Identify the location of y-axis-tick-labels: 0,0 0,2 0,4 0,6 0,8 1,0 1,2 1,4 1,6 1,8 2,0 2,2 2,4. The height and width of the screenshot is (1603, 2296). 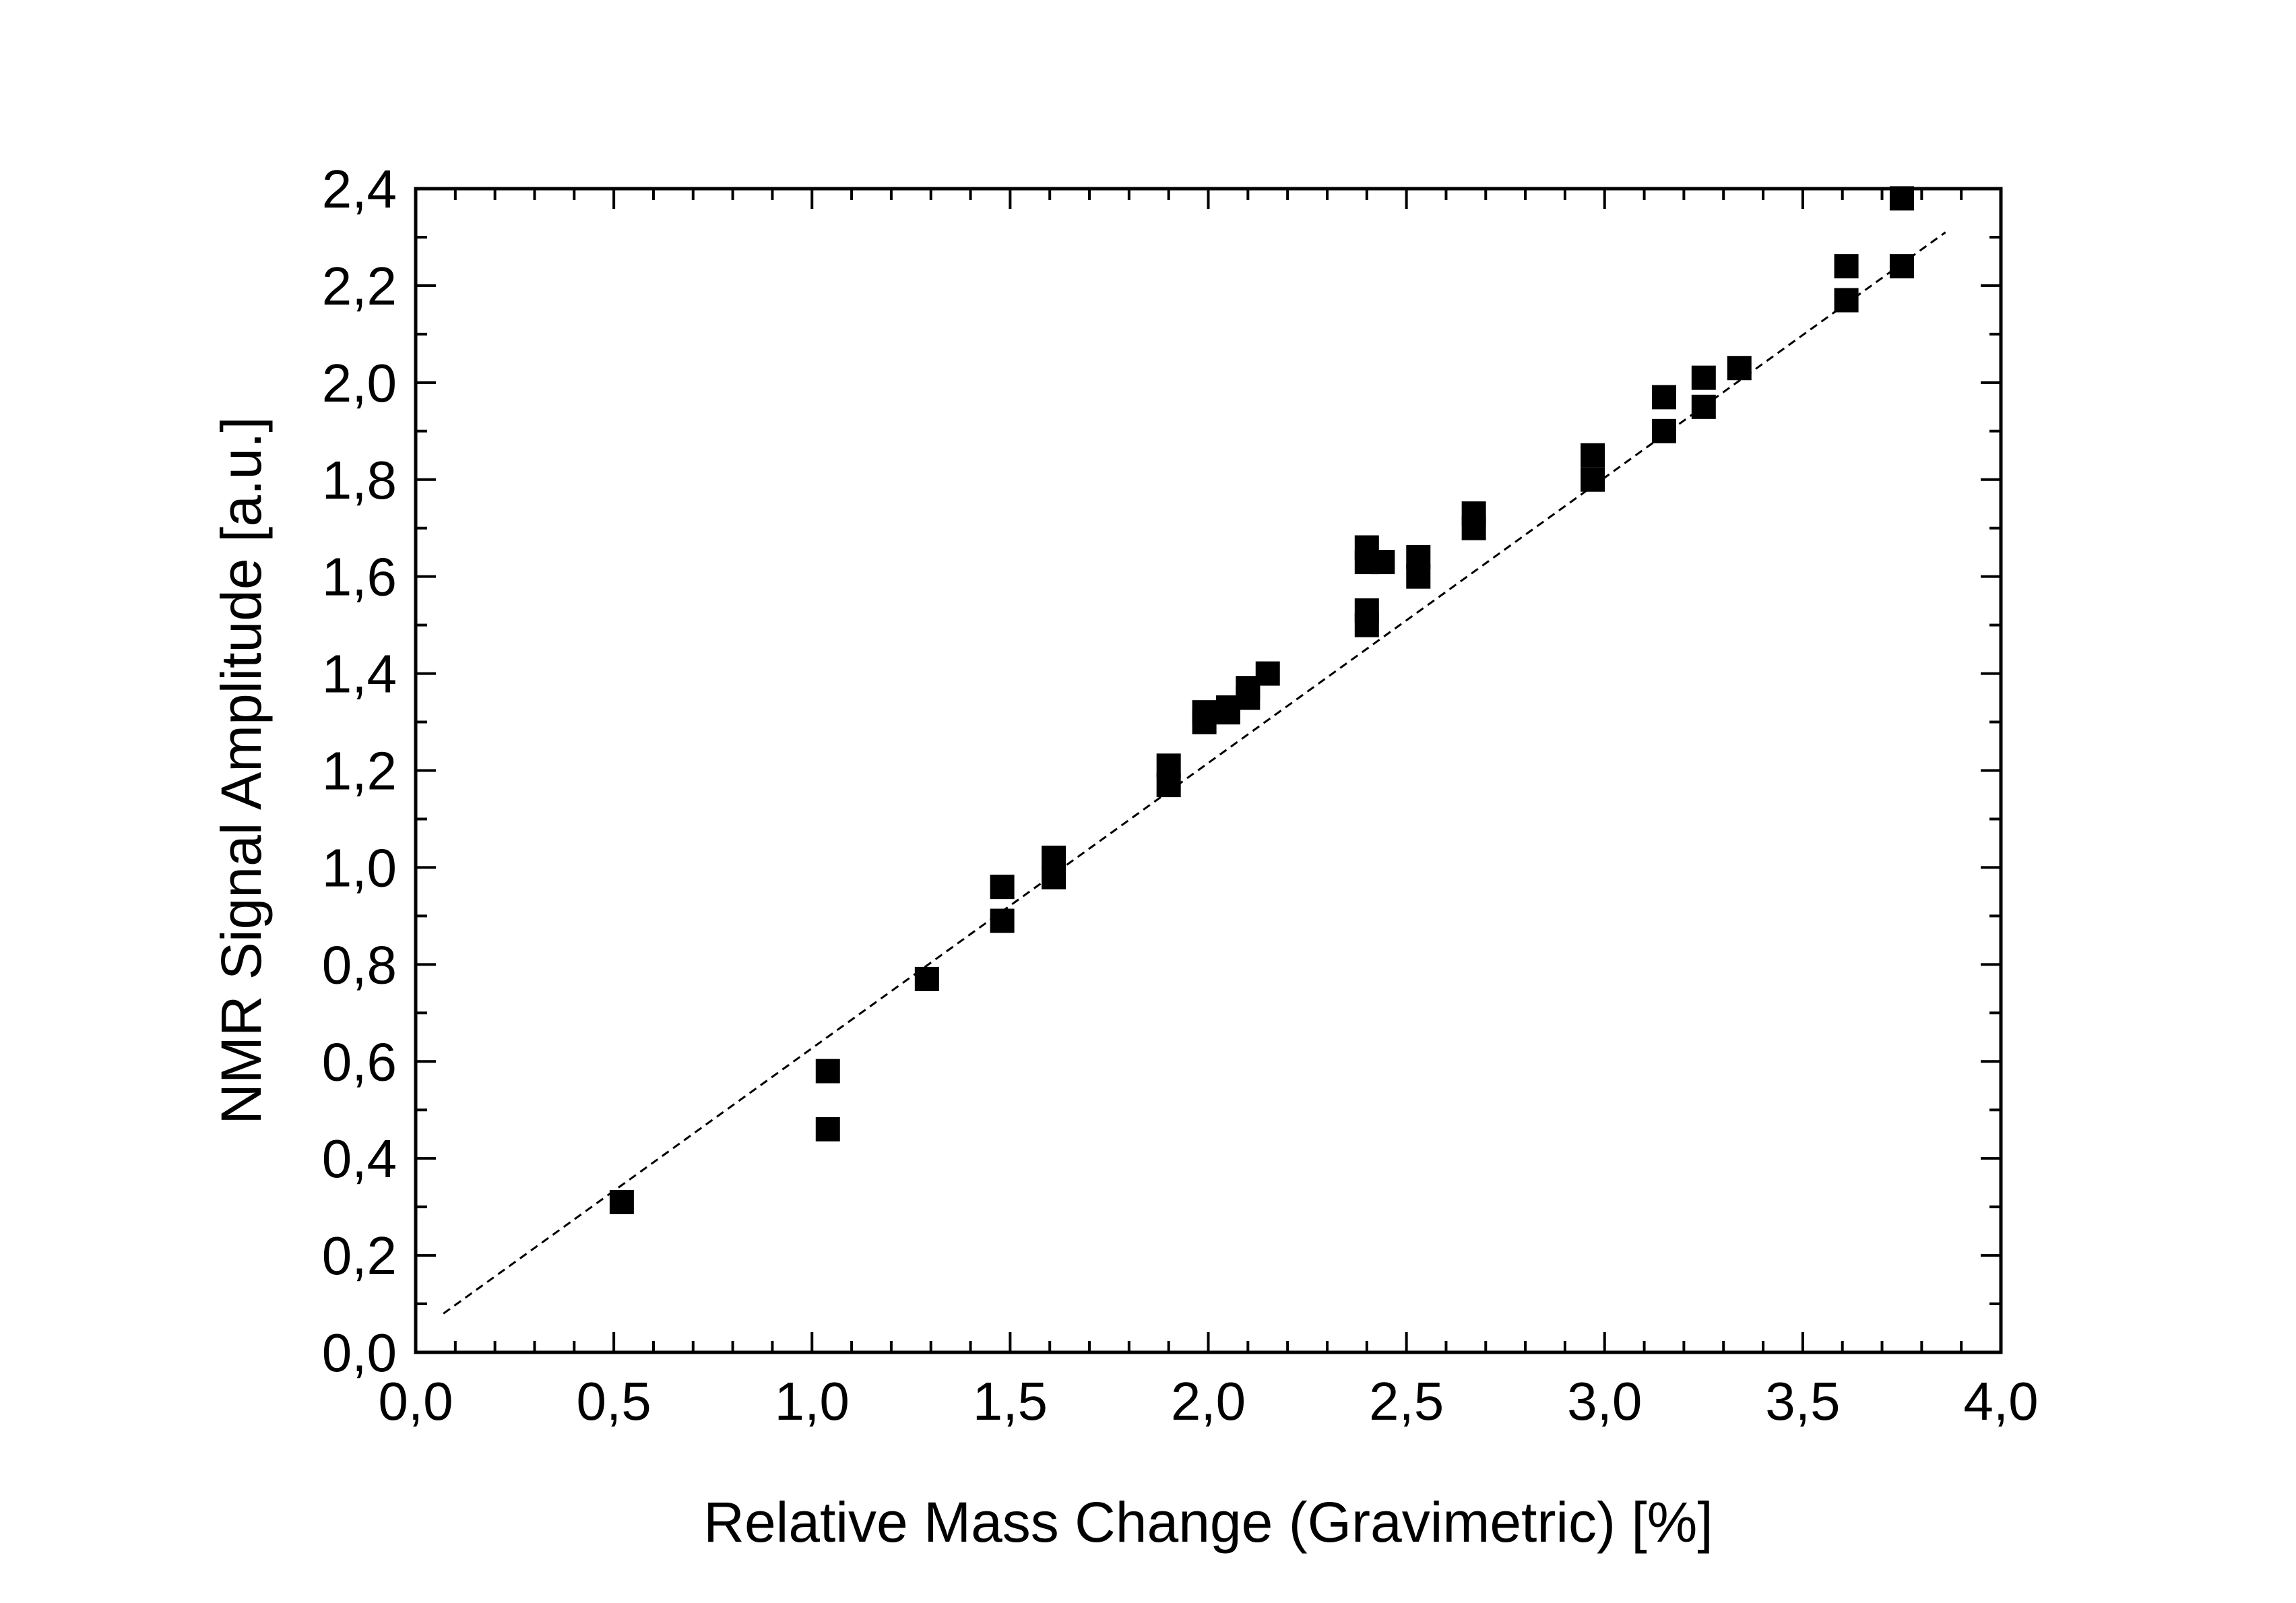
(359, 771).